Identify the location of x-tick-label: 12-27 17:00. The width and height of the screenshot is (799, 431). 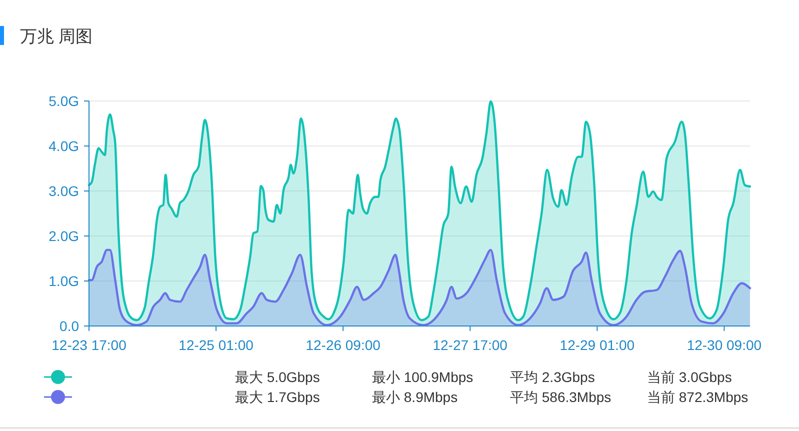
(470, 345).